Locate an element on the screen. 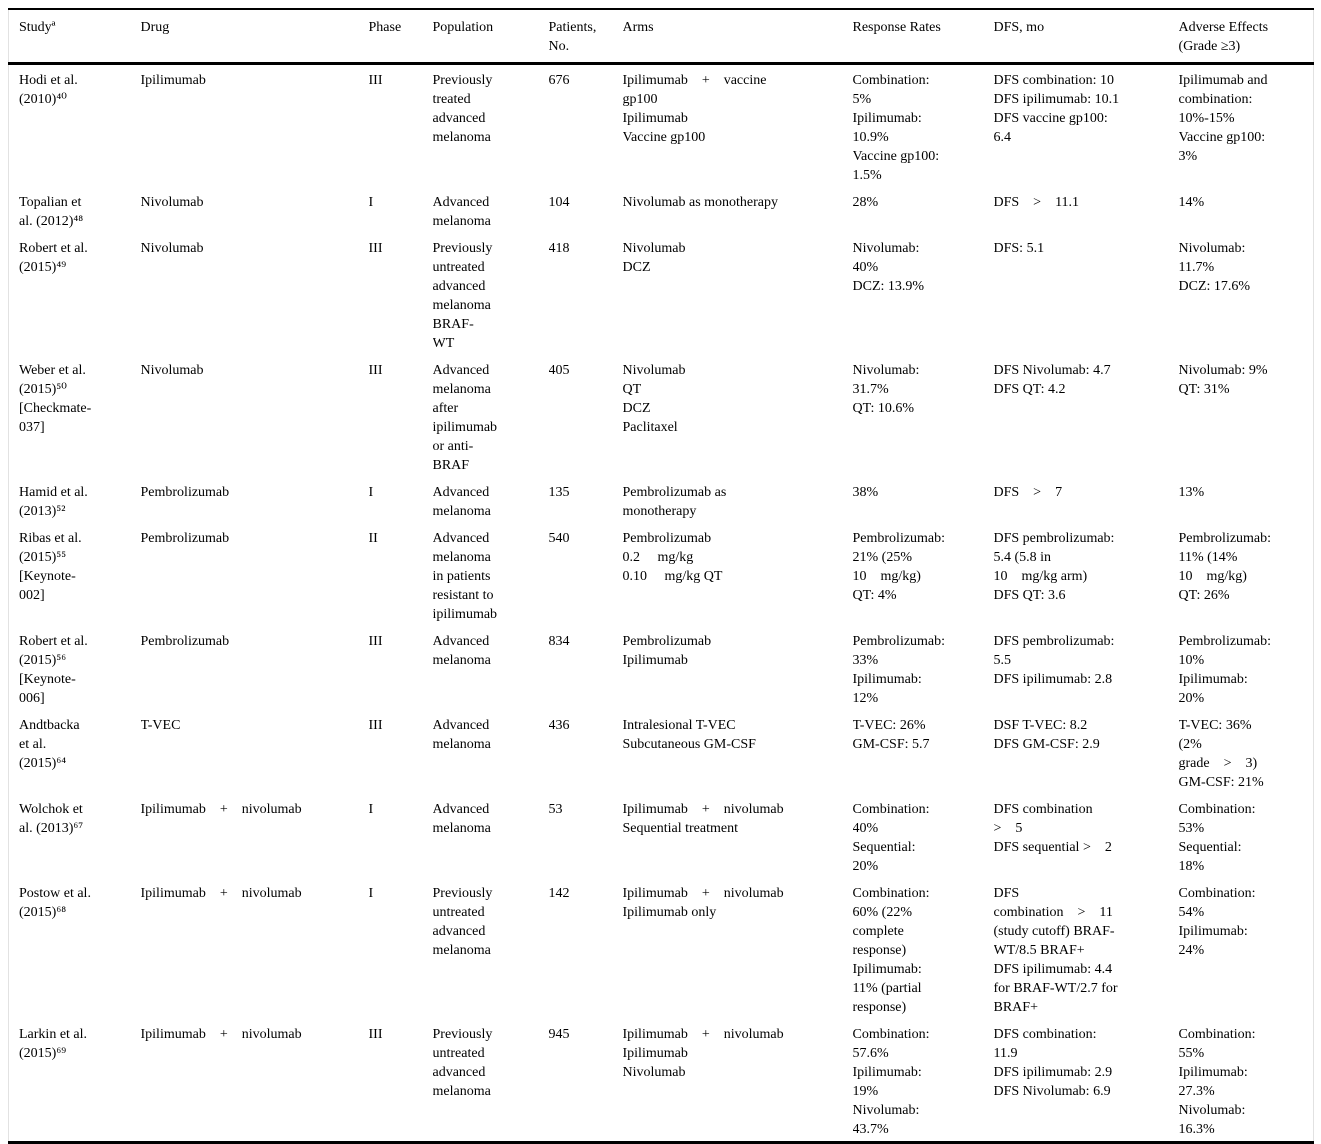 The height and width of the screenshot is (1144, 1321). cell-response: Pembrolizumab: 33% Ipilimumab: 12% is located at coordinates (899, 670).